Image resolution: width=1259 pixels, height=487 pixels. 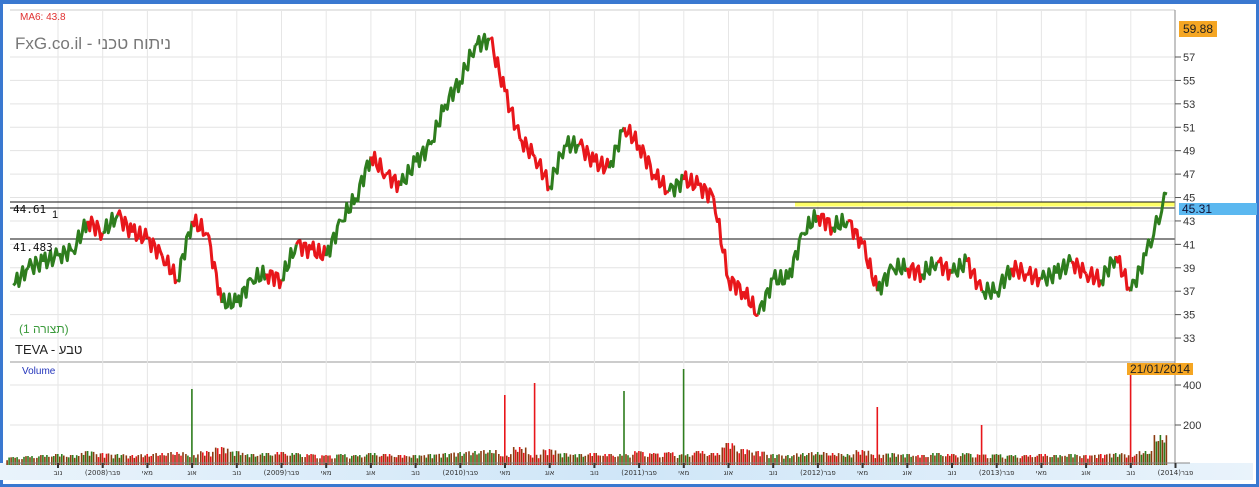 What do you see at coordinates (1198, 29) in the screenshot?
I see `high-price-badge: 59.88` at bounding box center [1198, 29].